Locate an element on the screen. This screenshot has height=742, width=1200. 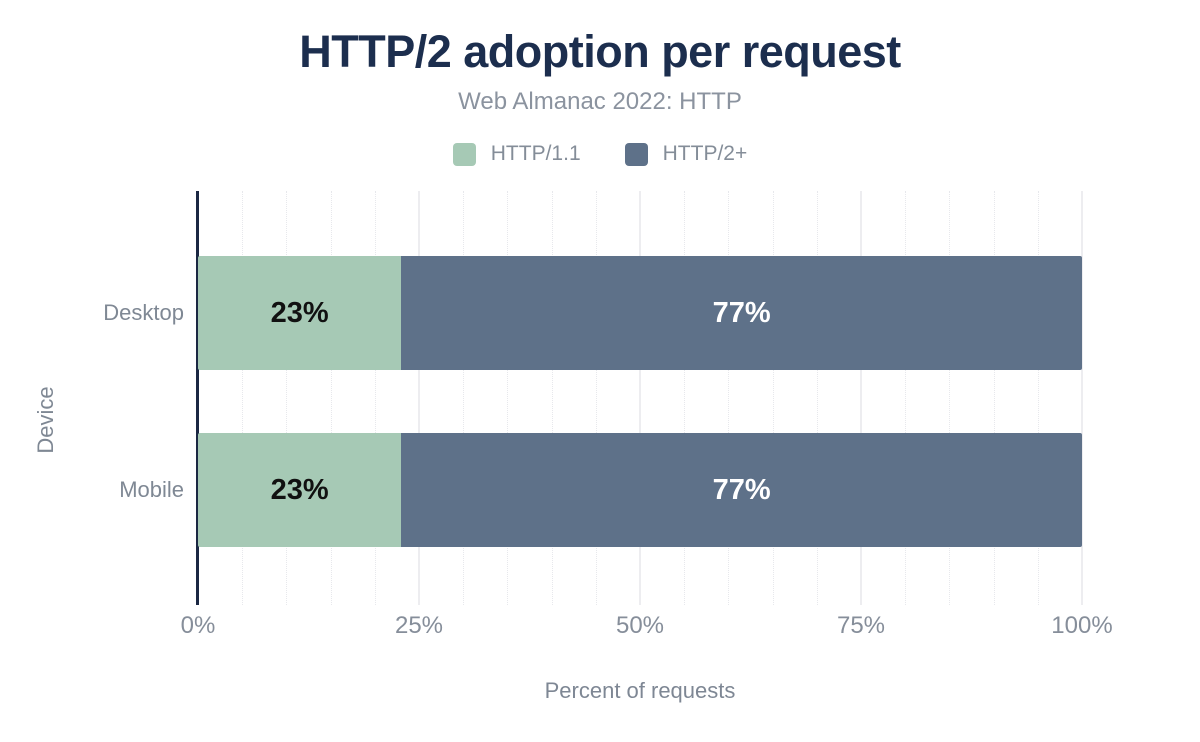
bar-mobile: 23% 77% is located at coordinates (640, 490).